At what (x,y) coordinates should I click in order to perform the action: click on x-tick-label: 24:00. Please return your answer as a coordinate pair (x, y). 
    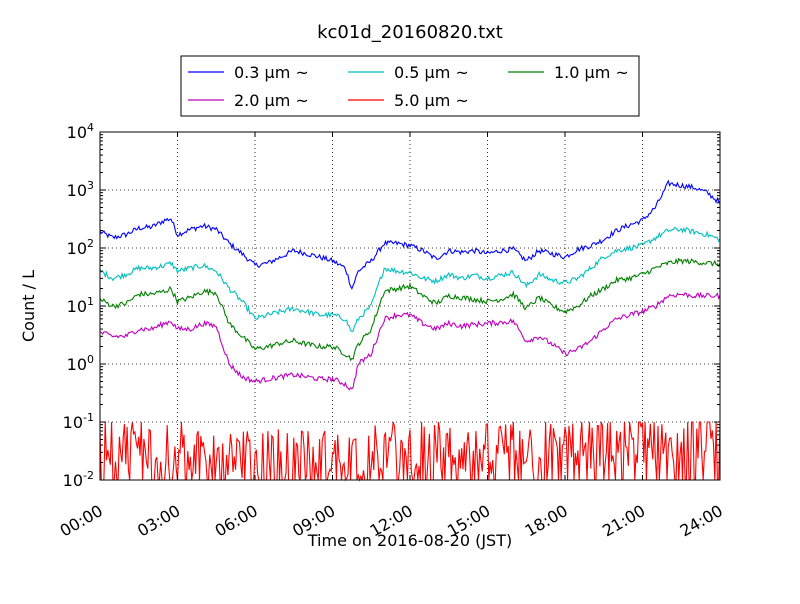
    Looking at the image, I should click on (701, 521).